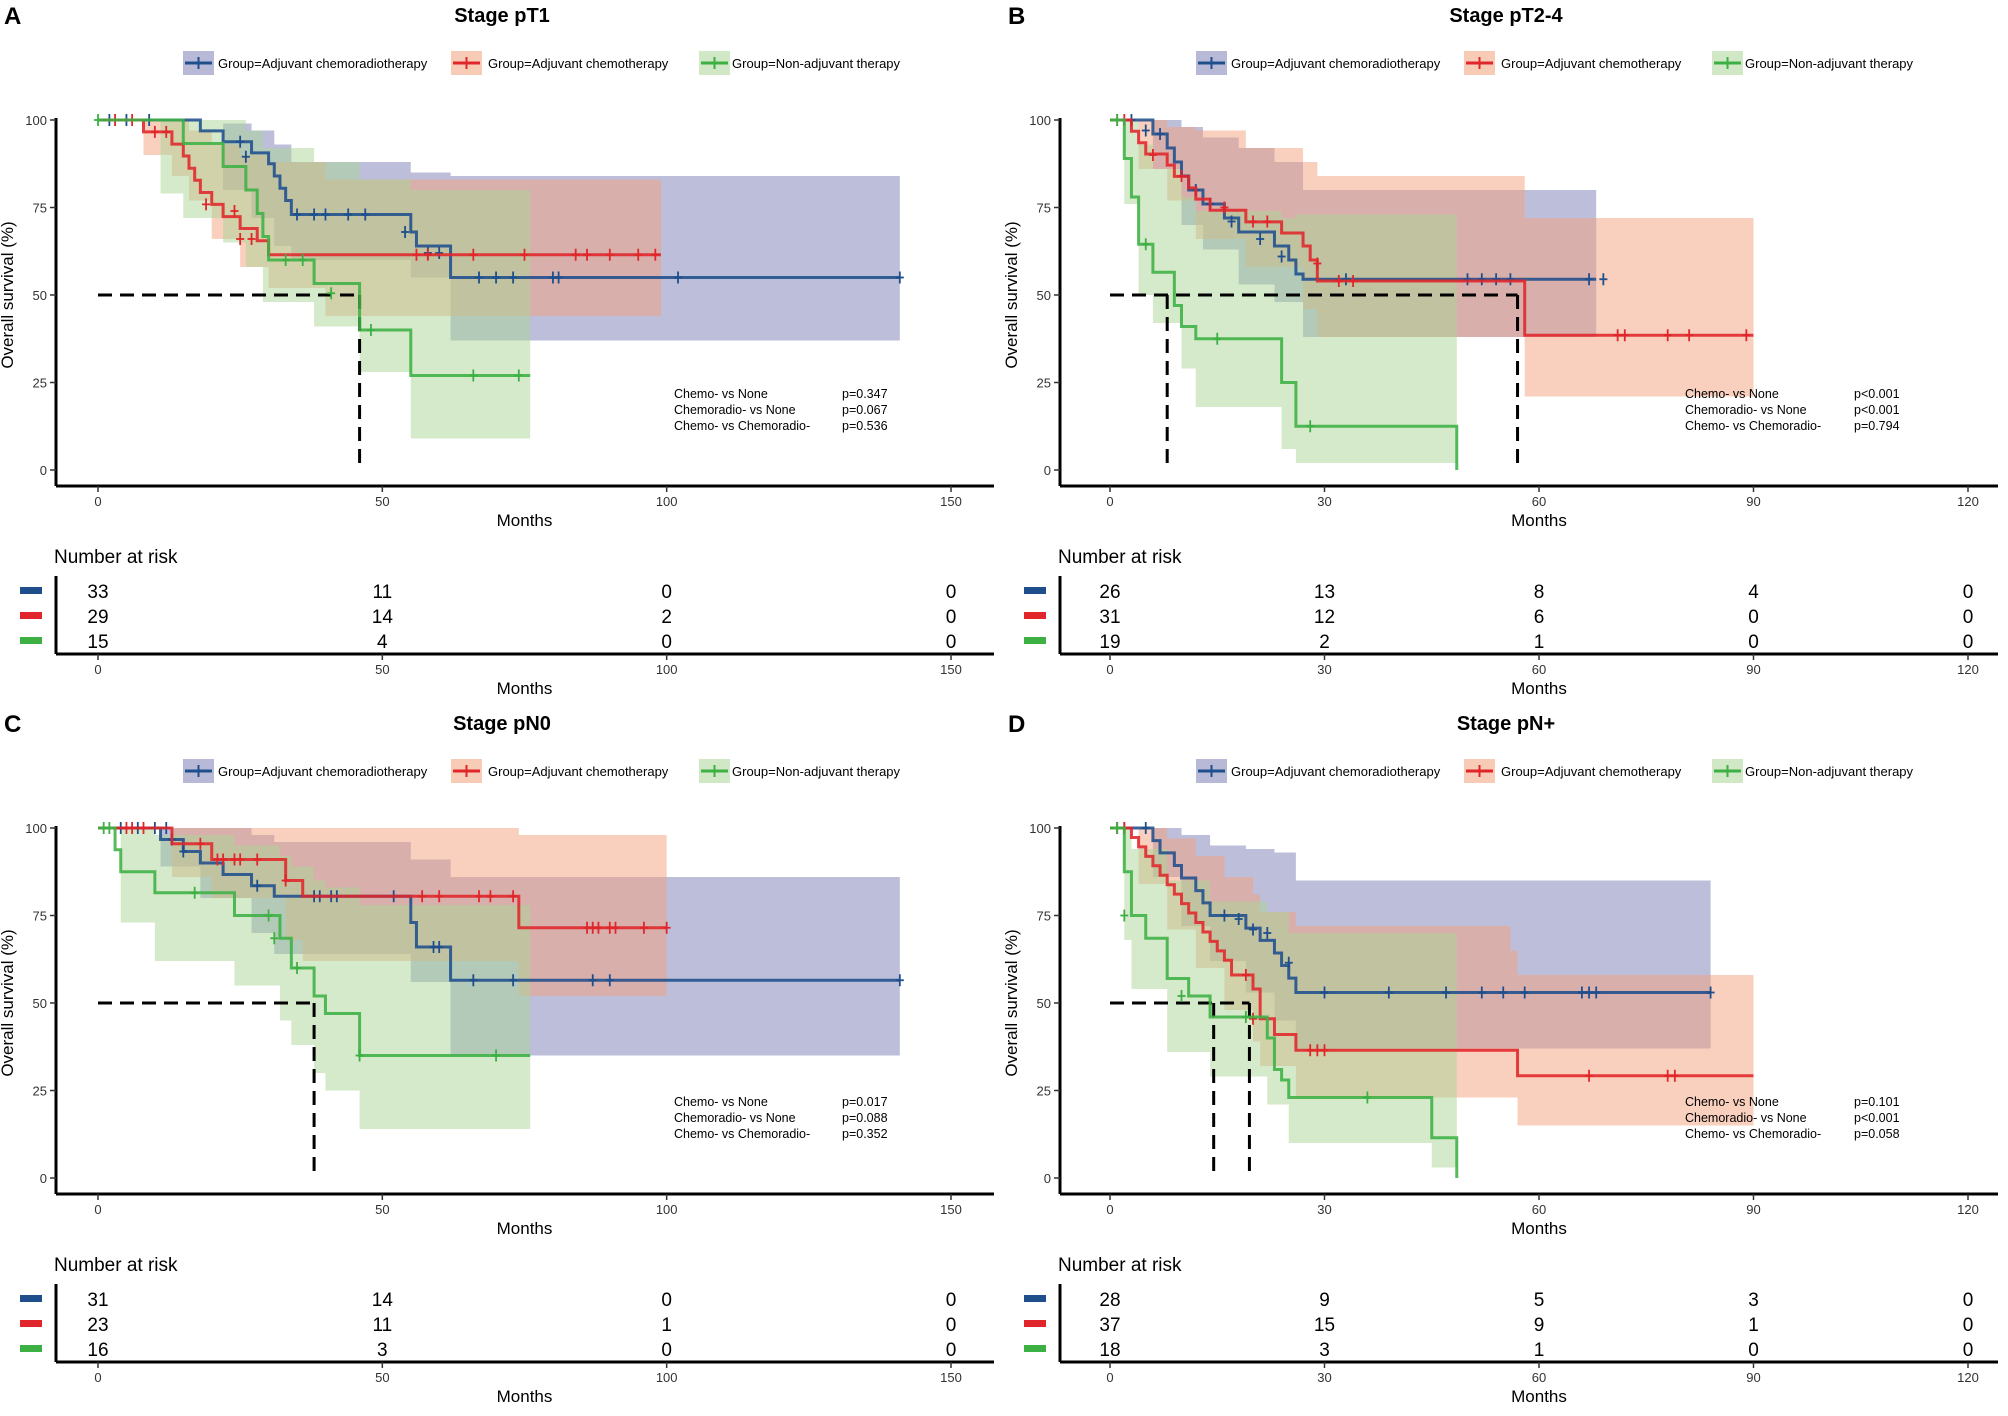 The width and height of the screenshot is (2008, 1416). I want to click on risk-x-tick-label: 60, so click(1539, 669).